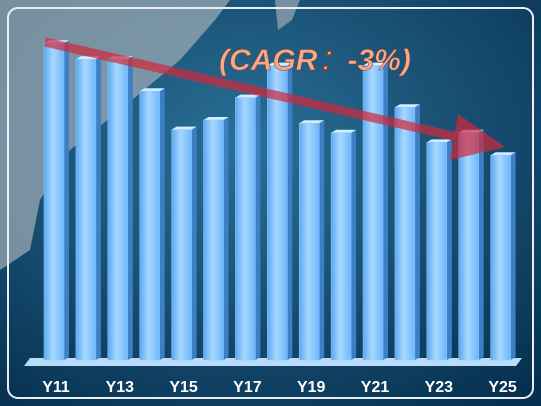  What do you see at coordinates (247, 387) in the screenshot?
I see `x-tick-label: Y17` at bounding box center [247, 387].